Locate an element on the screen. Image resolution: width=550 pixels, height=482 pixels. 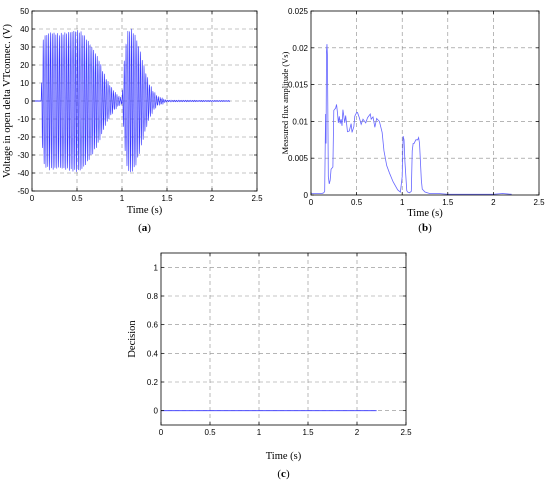
y-tick-label: 30 is located at coordinates (24, 47).